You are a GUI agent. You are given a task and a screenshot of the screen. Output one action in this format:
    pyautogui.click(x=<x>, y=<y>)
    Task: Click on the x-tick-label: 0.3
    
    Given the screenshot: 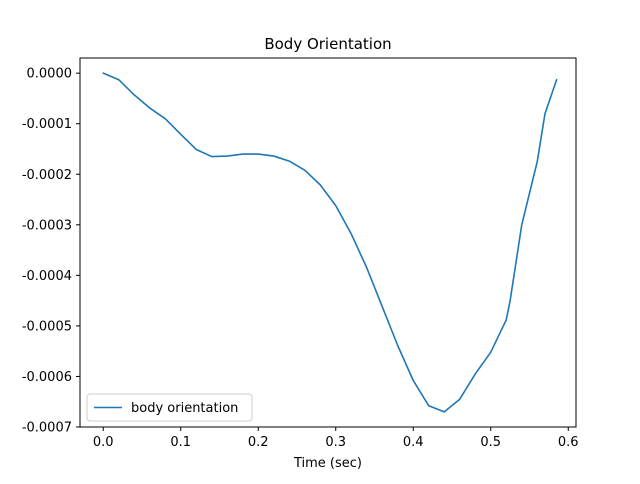 What is the action you would take?
    pyautogui.click(x=335, y=442)
    